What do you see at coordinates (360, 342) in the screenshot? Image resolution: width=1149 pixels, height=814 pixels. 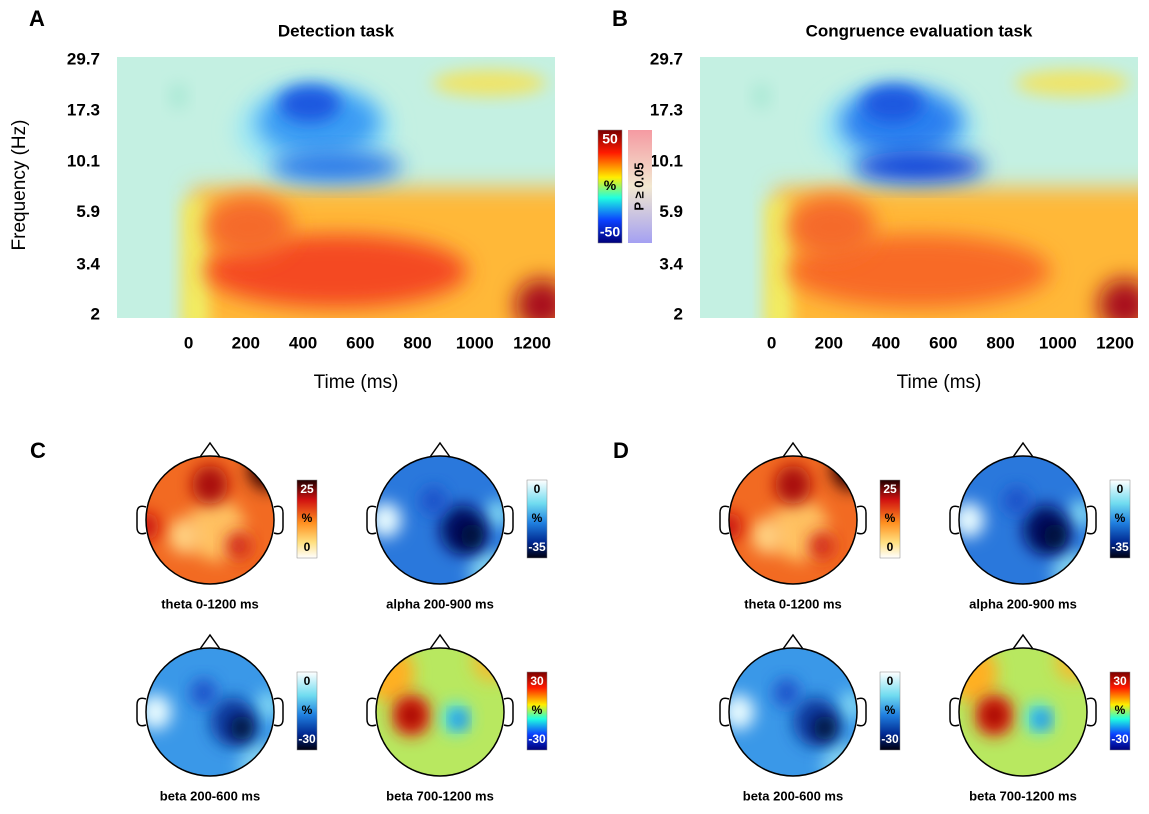 I see `x-tick-label: 600` at bounding box center [360, 342].